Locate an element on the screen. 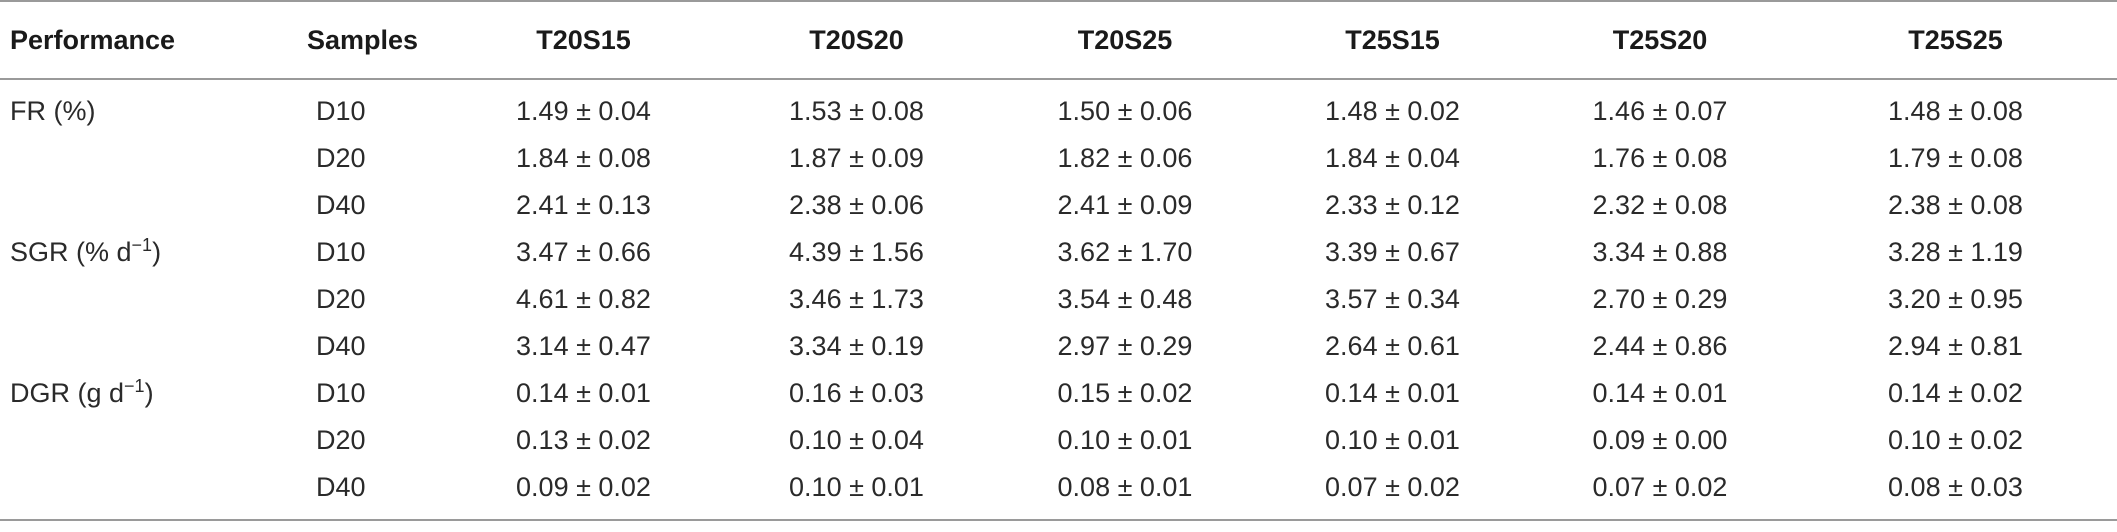  value-cell: 0.09 ± 0.02 is located at coordinates (583, 487).